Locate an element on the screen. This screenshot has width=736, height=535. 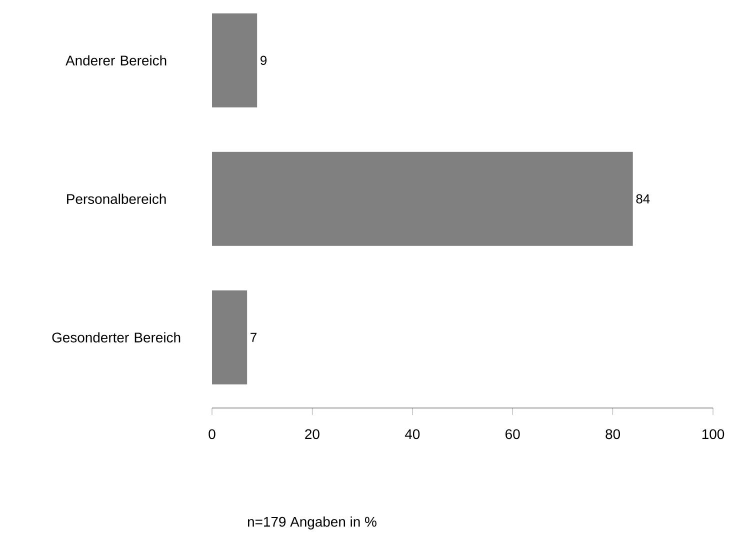
x-tick-label: 60 is located at coordinates (513, 434).